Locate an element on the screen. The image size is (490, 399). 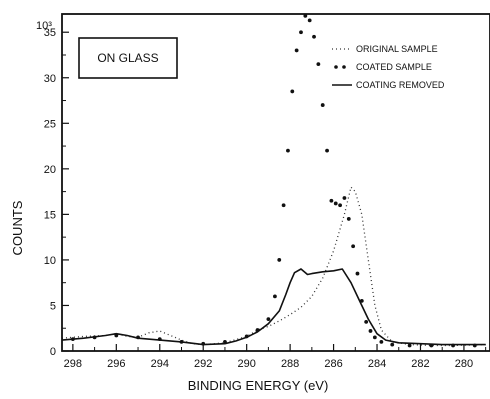
x-tick-label: 296 is located at coordinates (116, 364).